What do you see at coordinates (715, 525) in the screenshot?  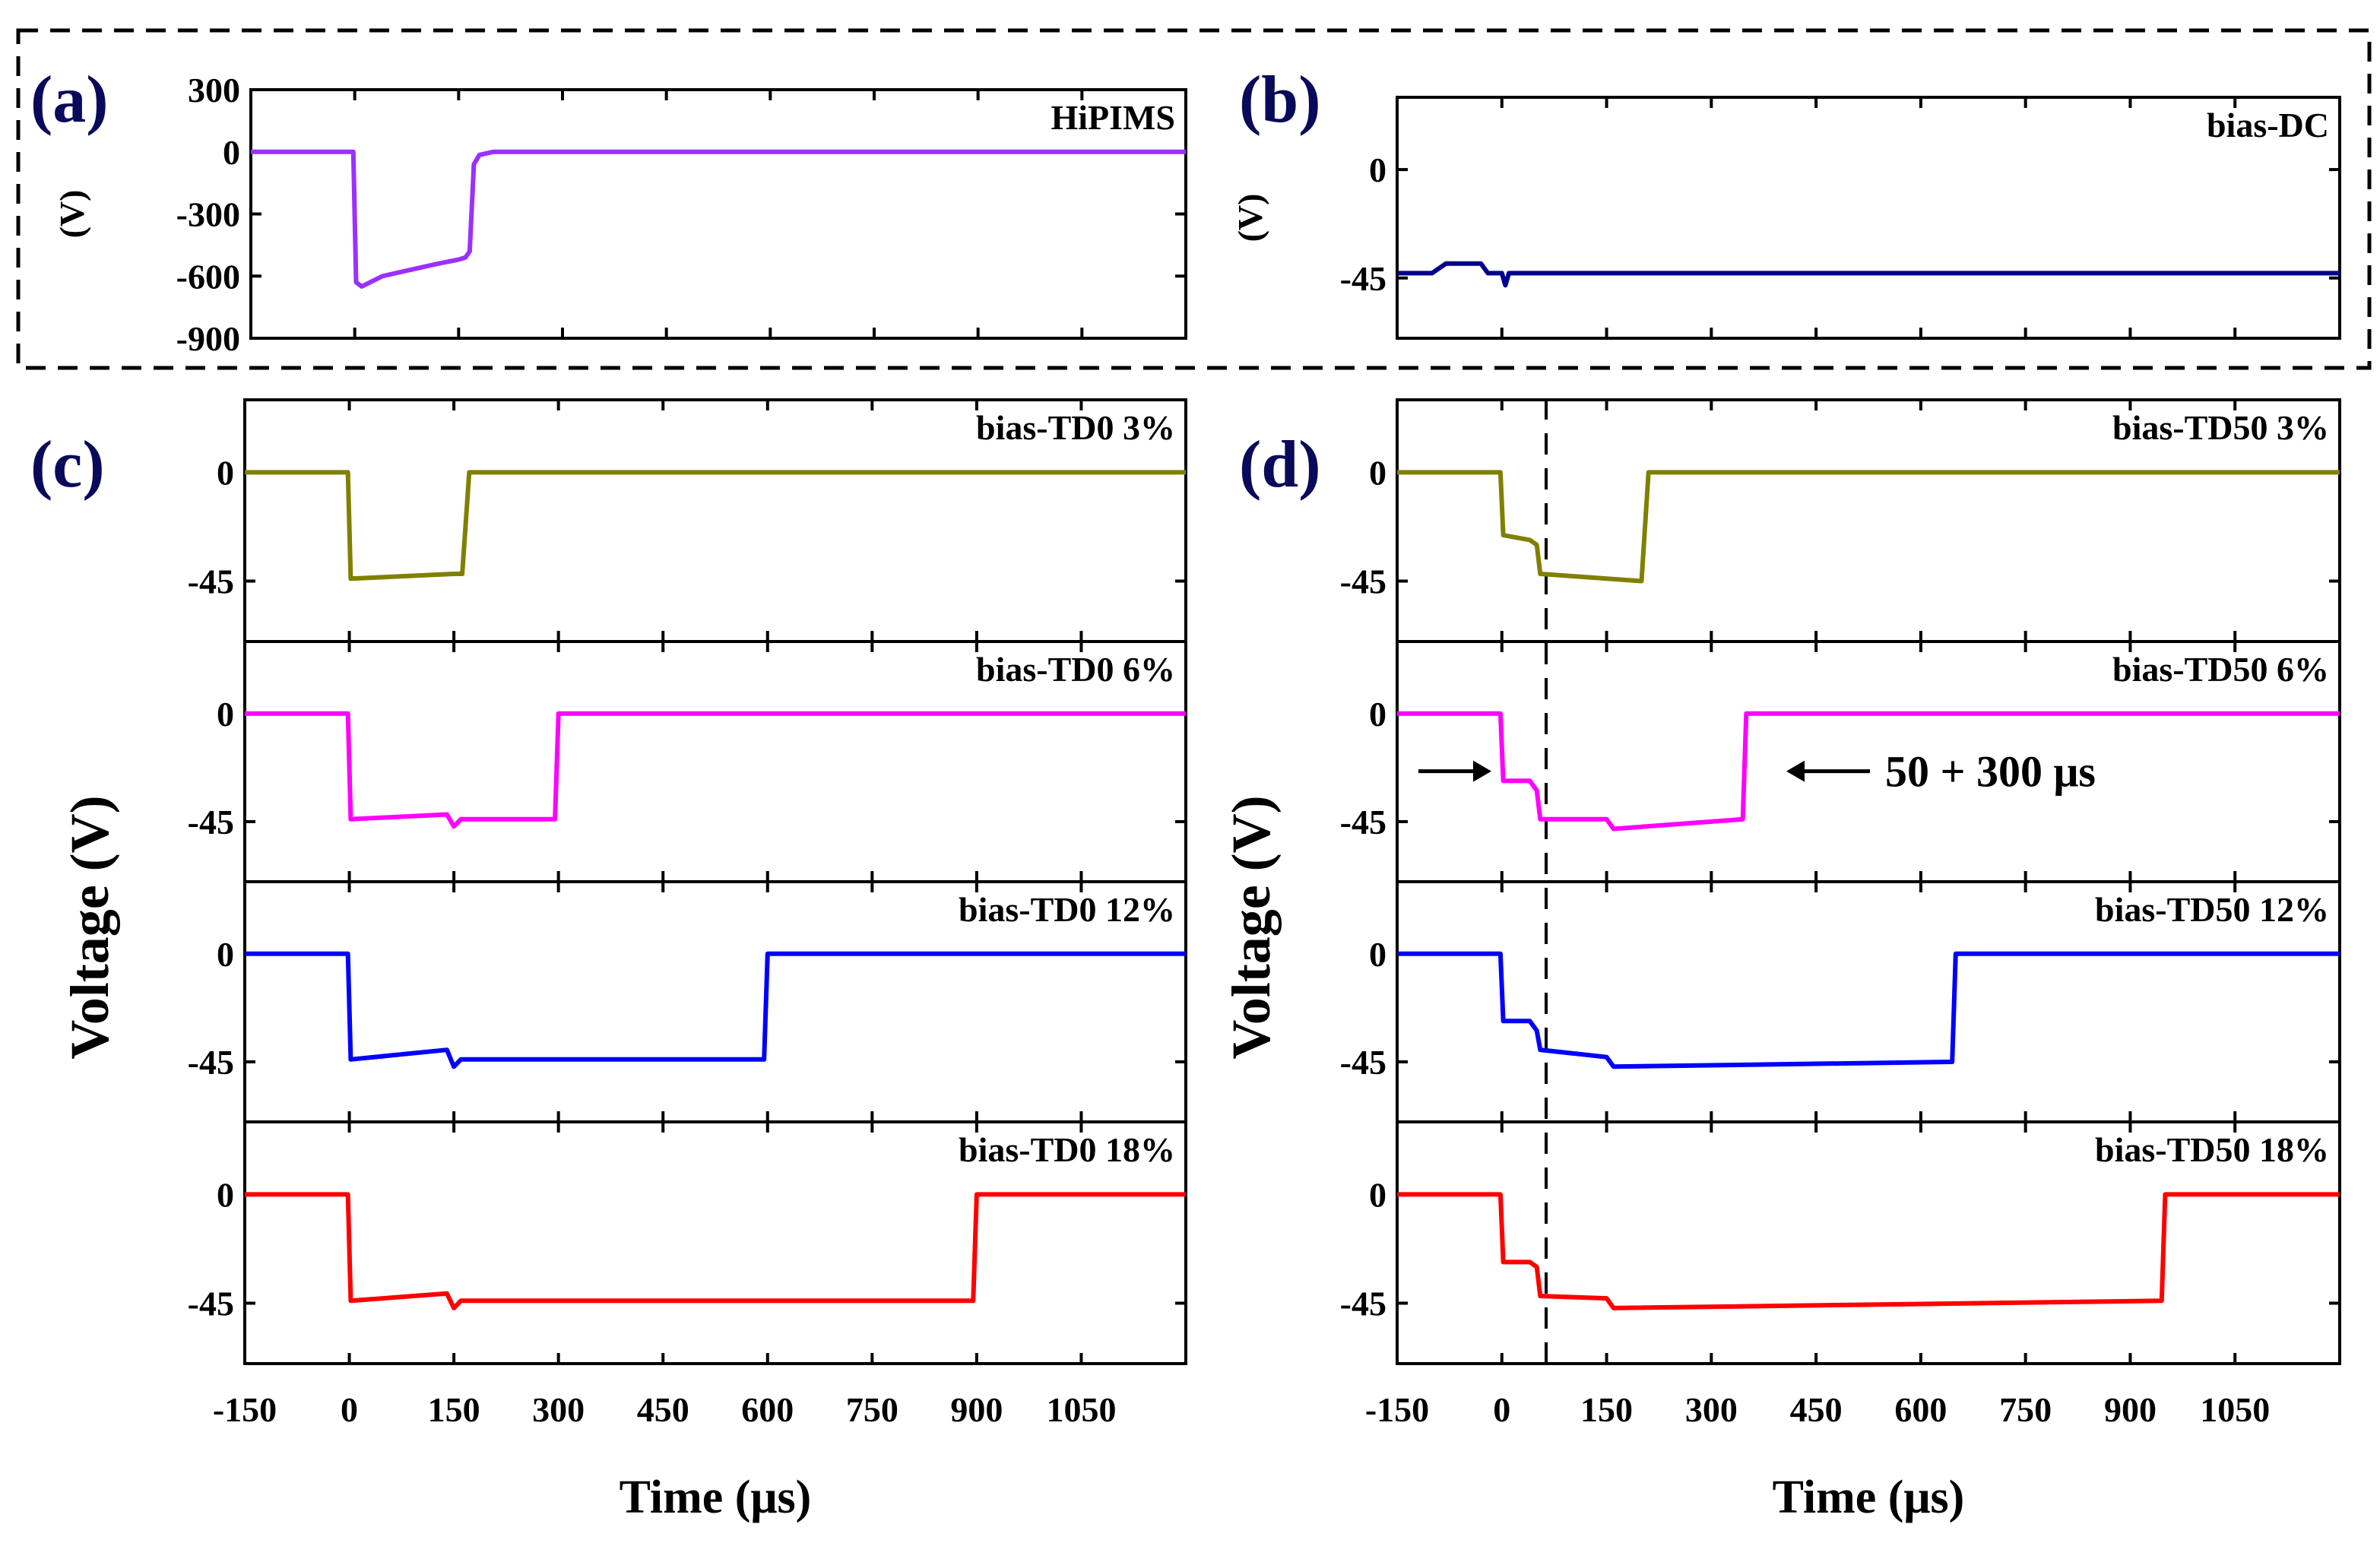 I see `series-line-c1` at bounding box center [715, 525].